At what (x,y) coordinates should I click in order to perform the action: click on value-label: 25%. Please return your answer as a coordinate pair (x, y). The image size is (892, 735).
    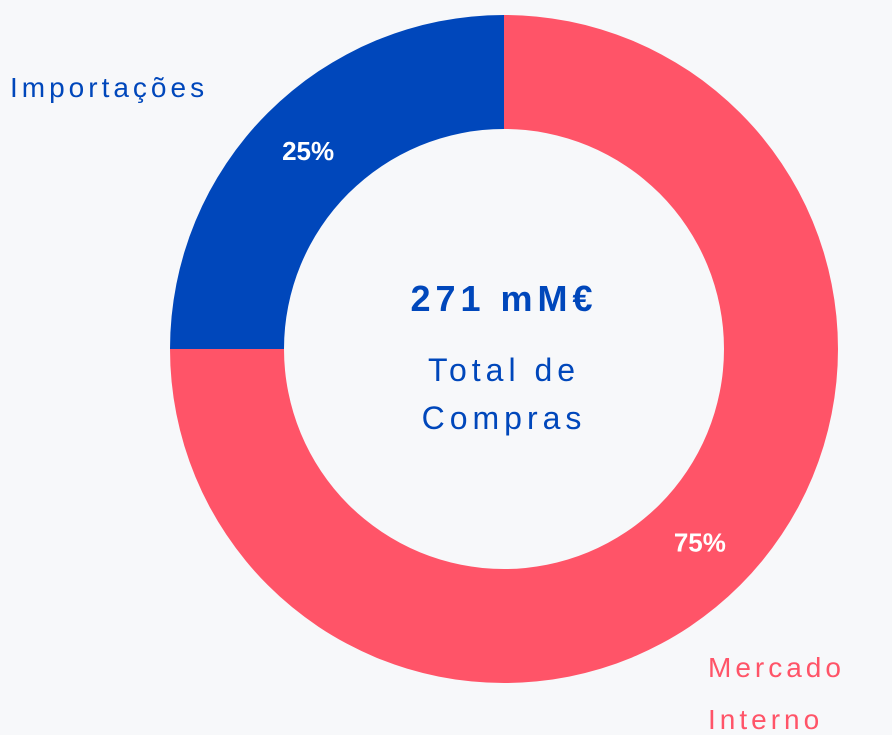
    Looking at the image, I should click on (308, 151).